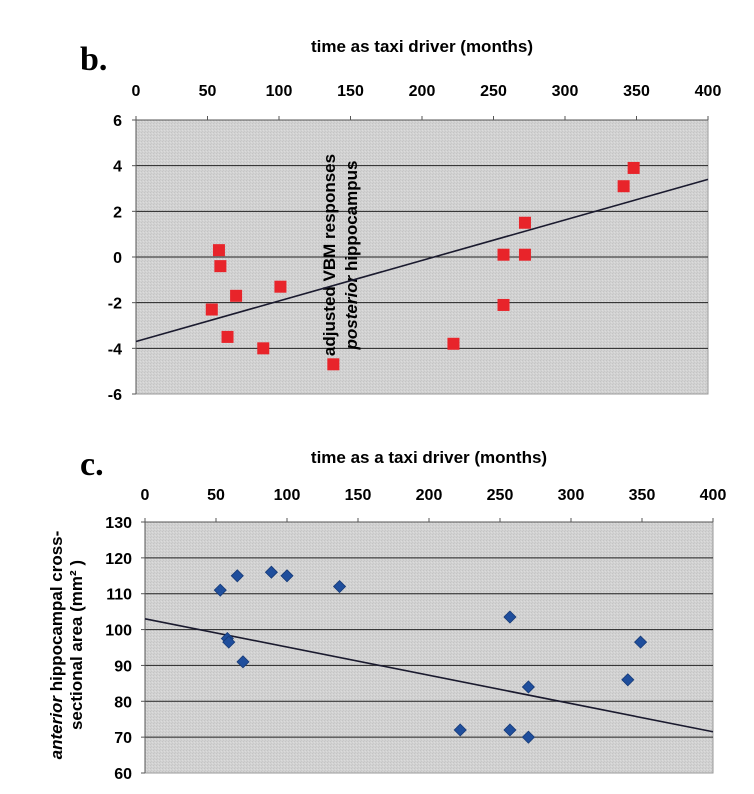  What do you see at coordinates (117, 258) in the screenshot?
I see `y-tick-label: 0` at bounding box center [117, 258].